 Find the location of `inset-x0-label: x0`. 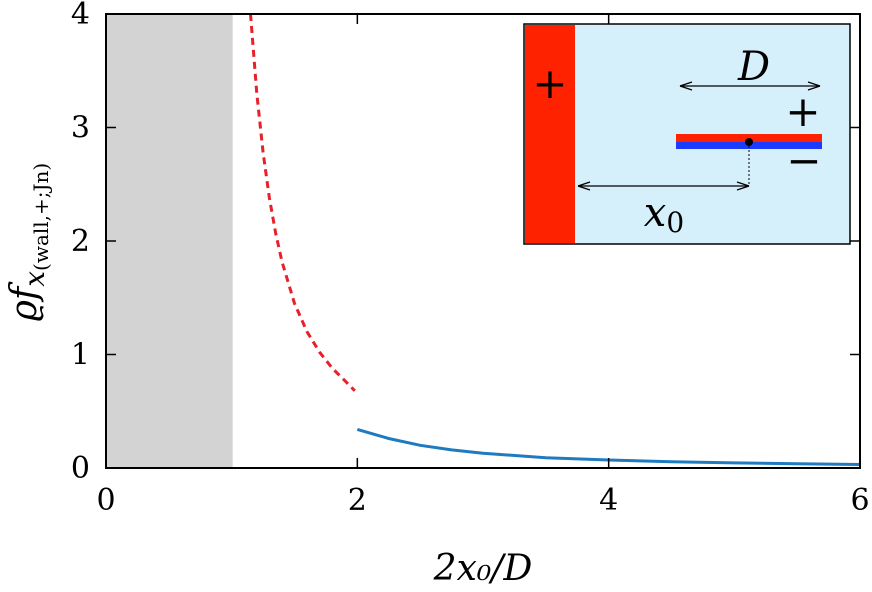

inset-x0-label: x0 is located at coordinates (664, 214).